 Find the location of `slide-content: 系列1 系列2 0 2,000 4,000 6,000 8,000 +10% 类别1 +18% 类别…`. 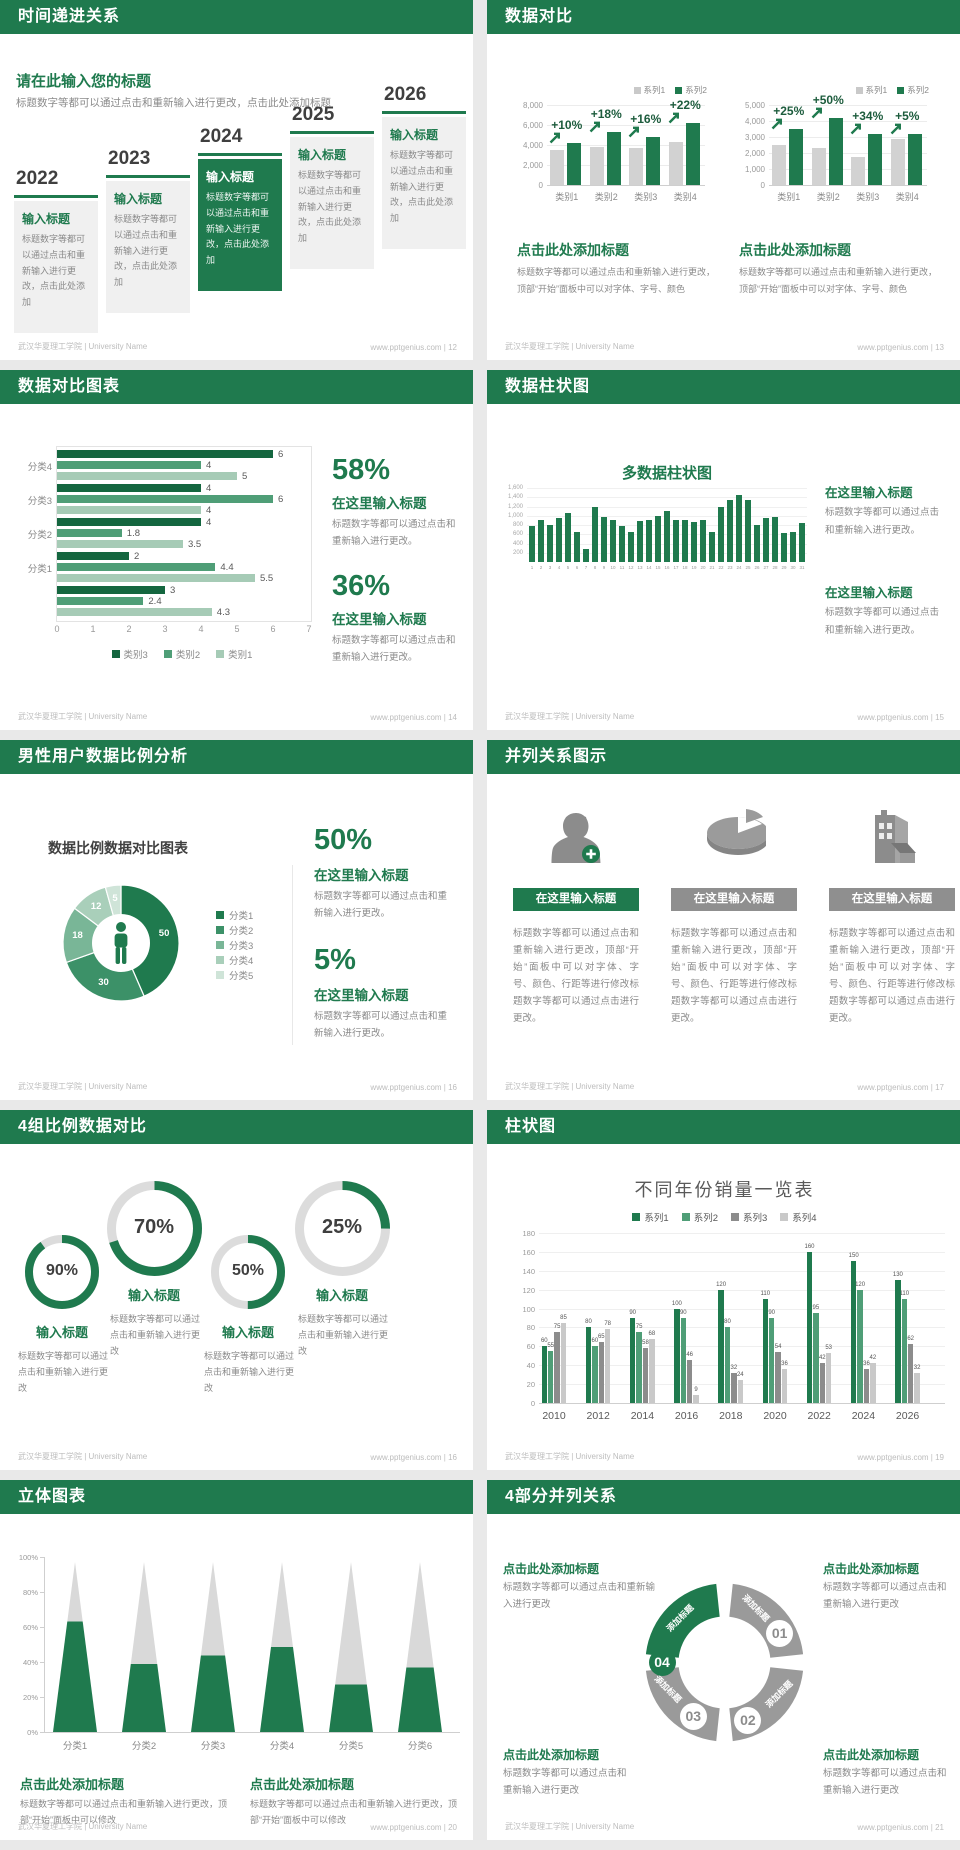

slide-content: 系列1 系列2 0 2,000 4,000 6,000 8,000 +10% 类别1 +18% 类别… is located at coordinates (723, 180).